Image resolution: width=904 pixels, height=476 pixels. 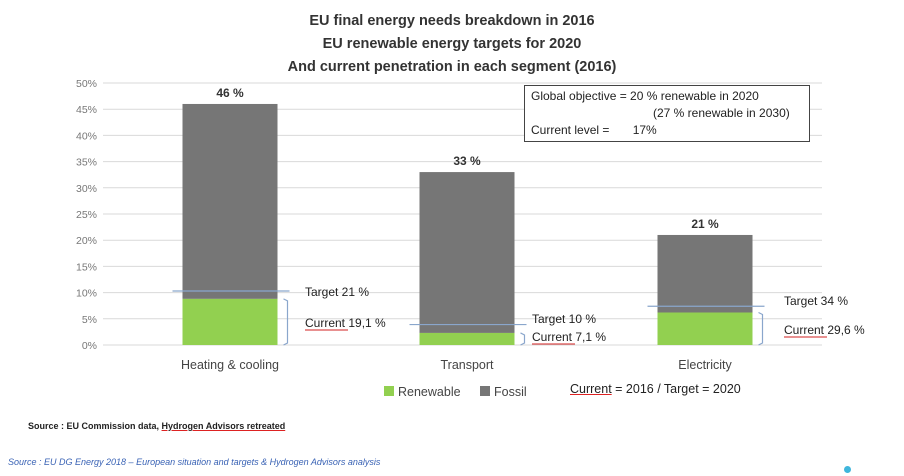 What do you see at coordinates (230, 93) in the screenshot?
I see `bar-total-label: 46 %` at bounding box center [230, 93].